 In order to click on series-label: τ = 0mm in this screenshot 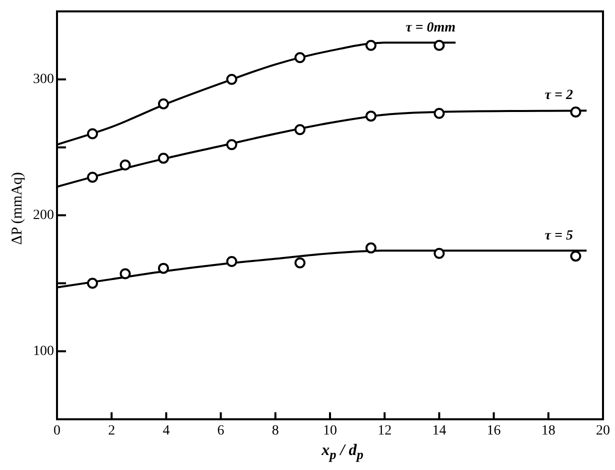, I will do `click(431, 28)`.